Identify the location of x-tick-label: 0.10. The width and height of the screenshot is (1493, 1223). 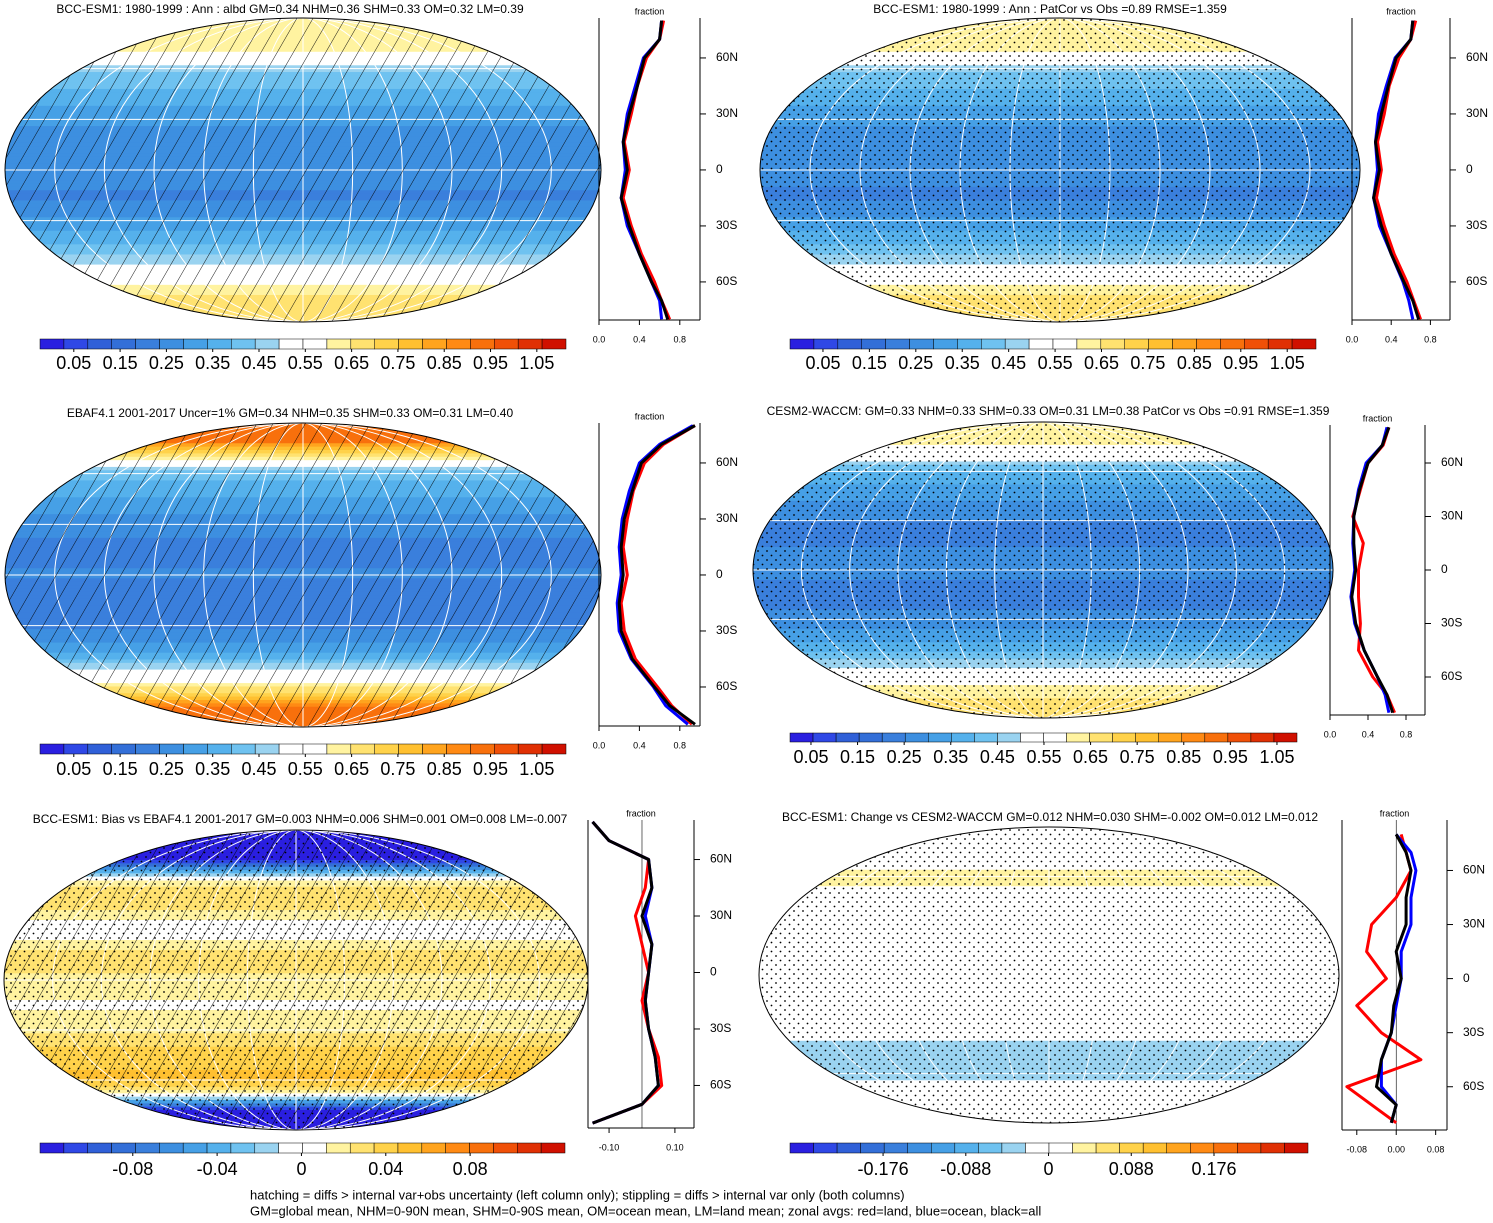
(675, 1147).